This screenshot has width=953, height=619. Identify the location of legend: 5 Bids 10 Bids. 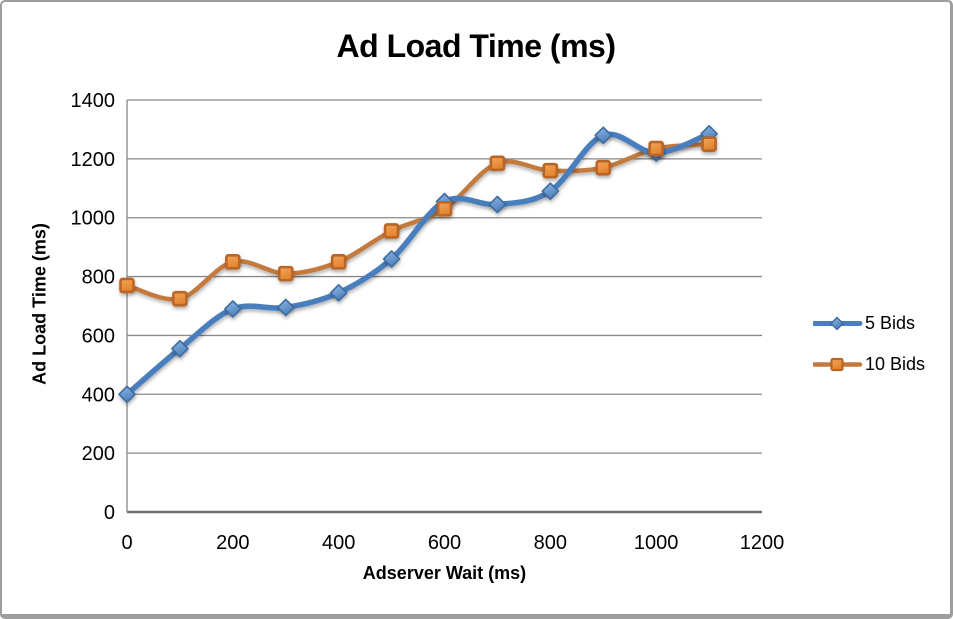
(869, 354).